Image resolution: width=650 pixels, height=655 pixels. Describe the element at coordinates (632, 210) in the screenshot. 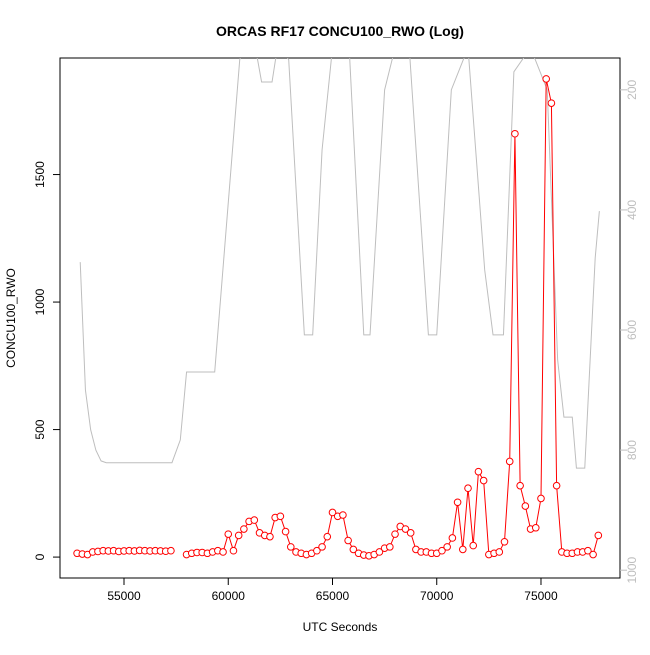

I see `y2-tick-label: 400` at that location.